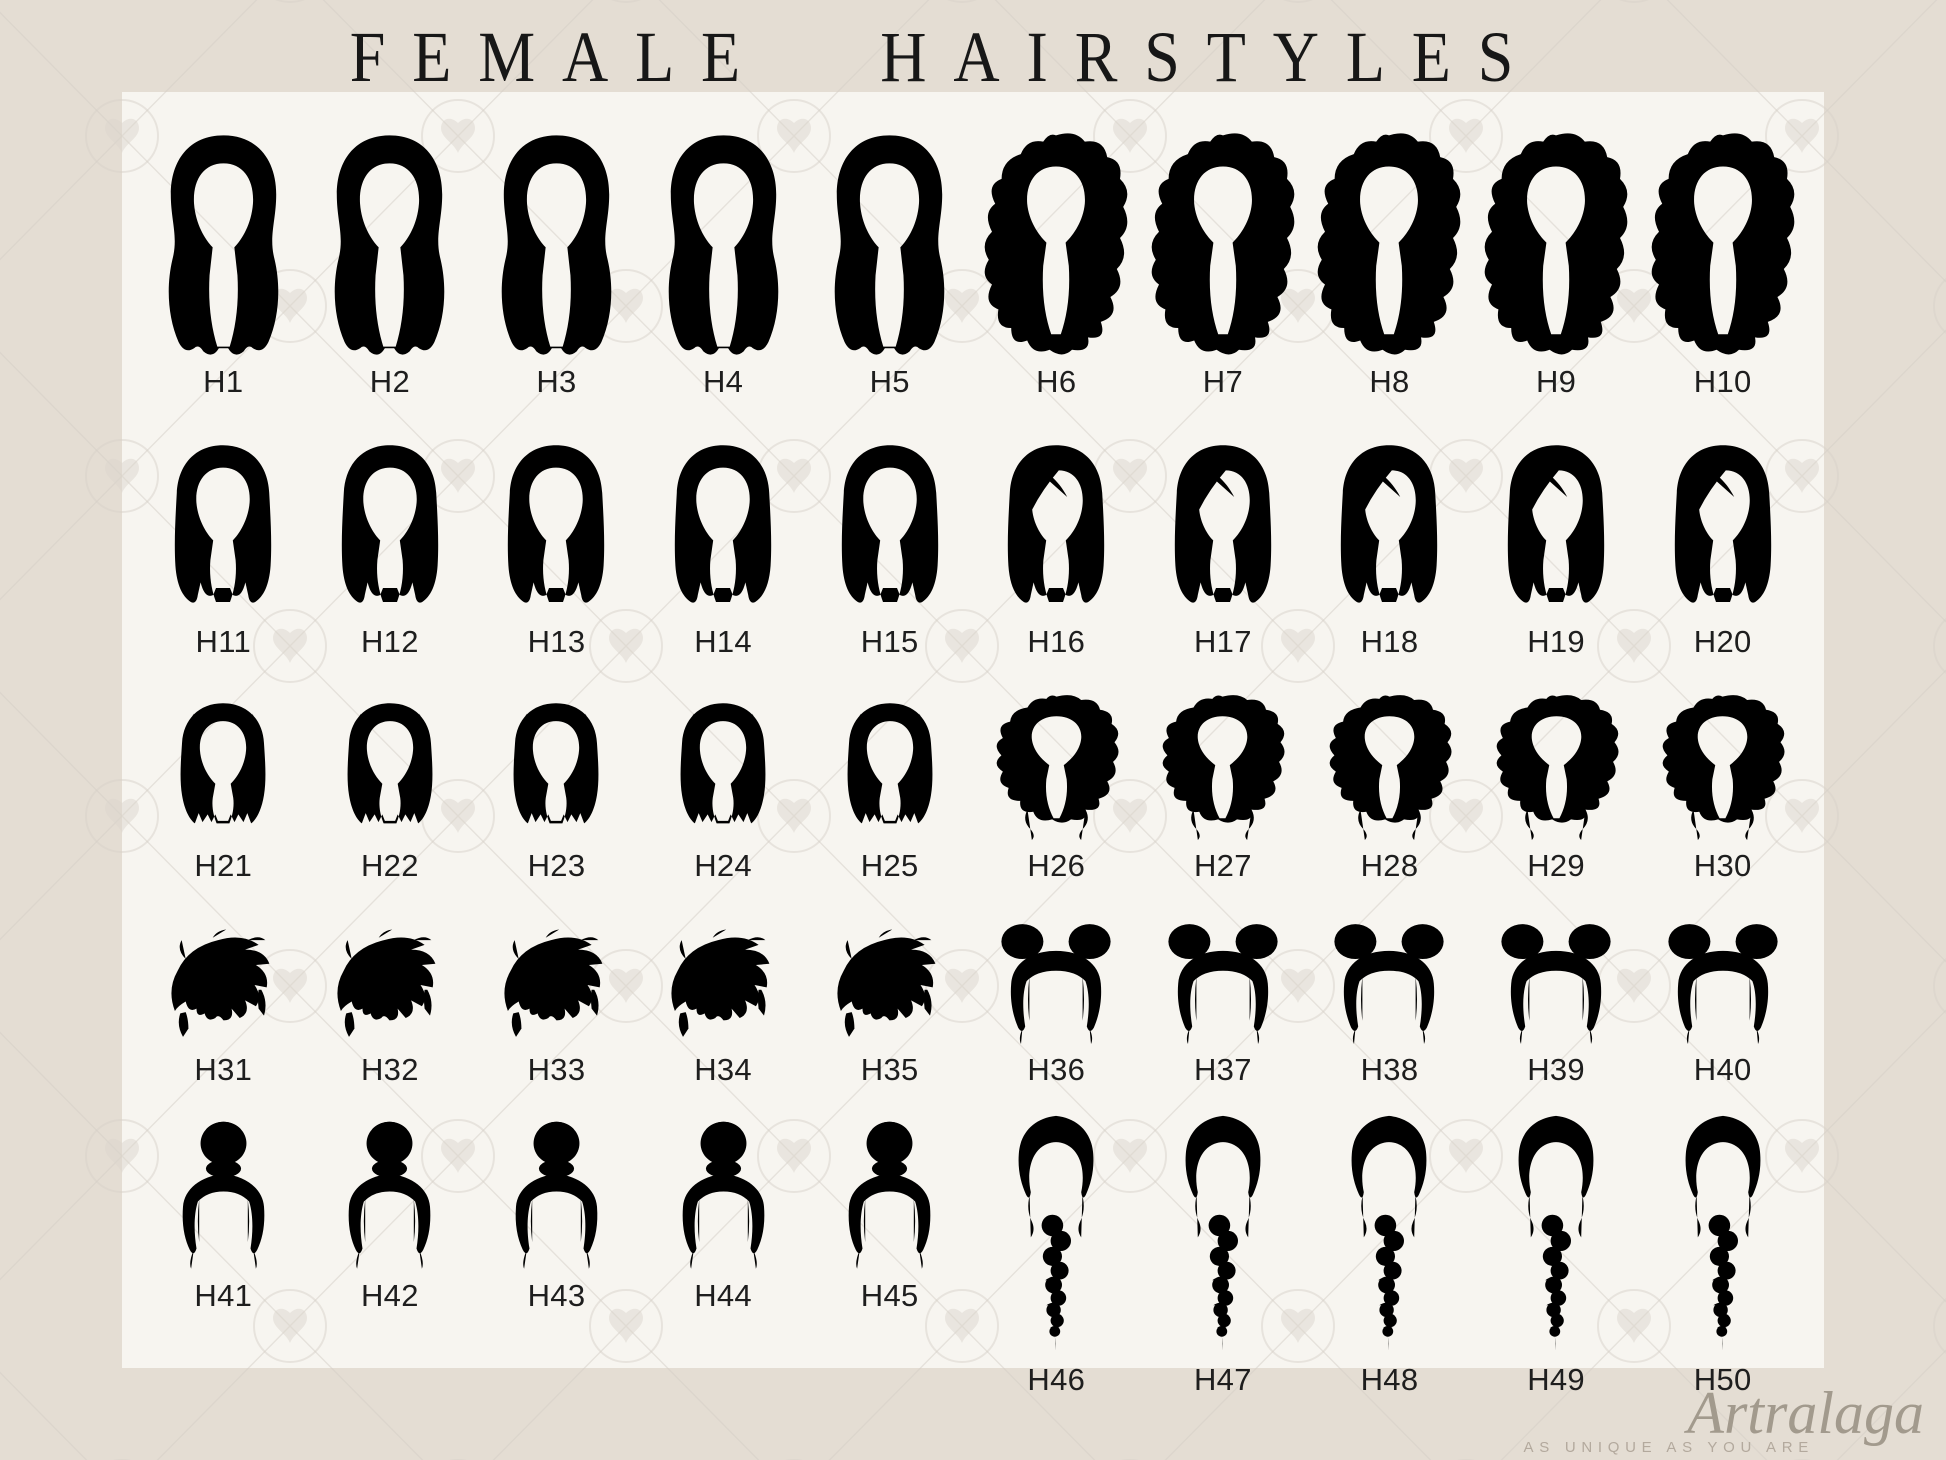 The height and width of the screenshot is (1460, 1946). Describe the element at coordinates (889, 641) in the screenshot. I see `hairstyle-label: H15` at that location.